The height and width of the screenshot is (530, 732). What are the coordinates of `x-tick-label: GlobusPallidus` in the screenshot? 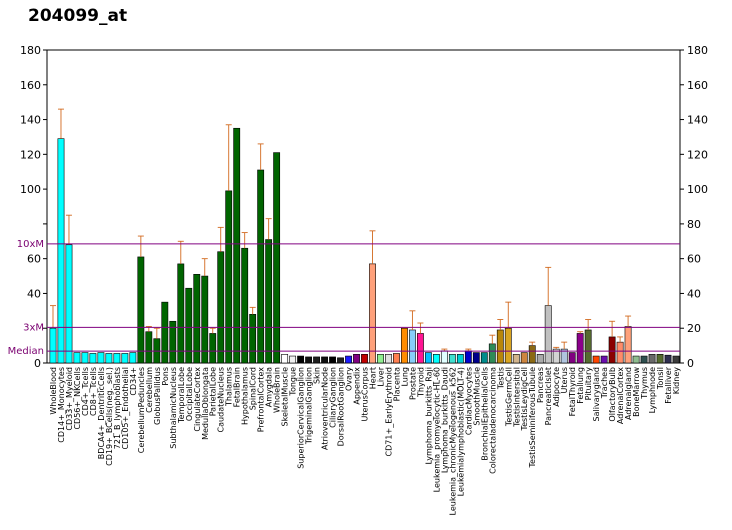 It's located at (157, 396).